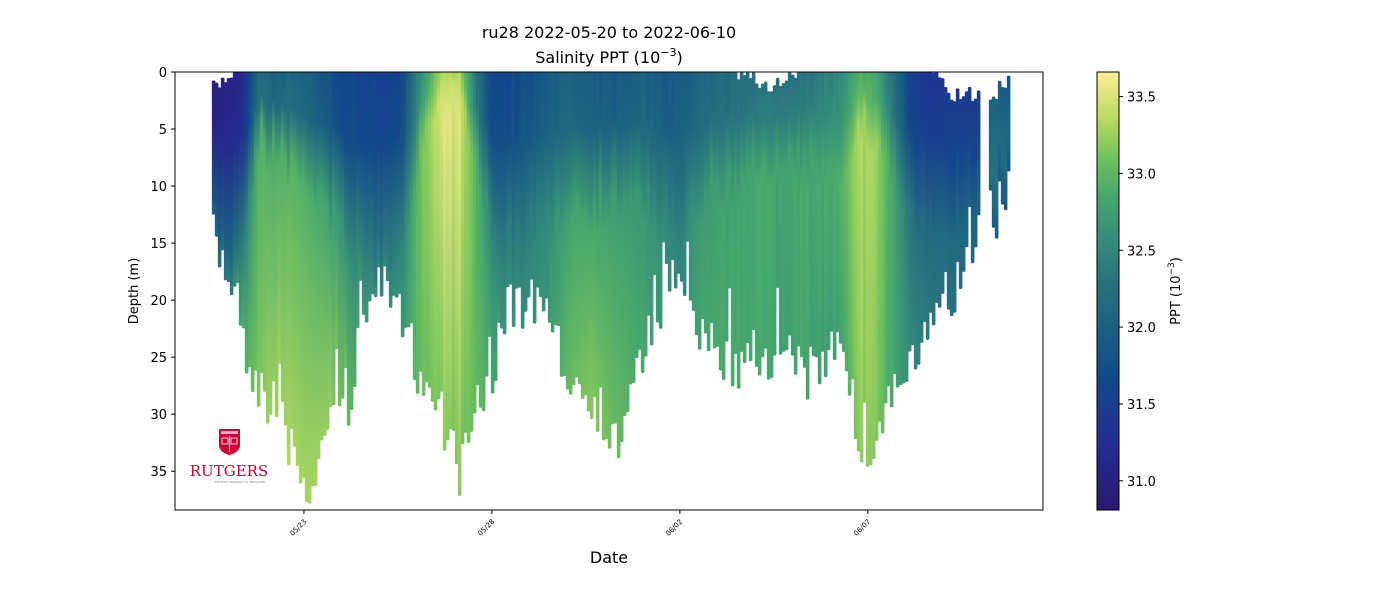 This screenshot has width=1400, height=604. I want to click on y-tick-label: 10, so click(158, 187).